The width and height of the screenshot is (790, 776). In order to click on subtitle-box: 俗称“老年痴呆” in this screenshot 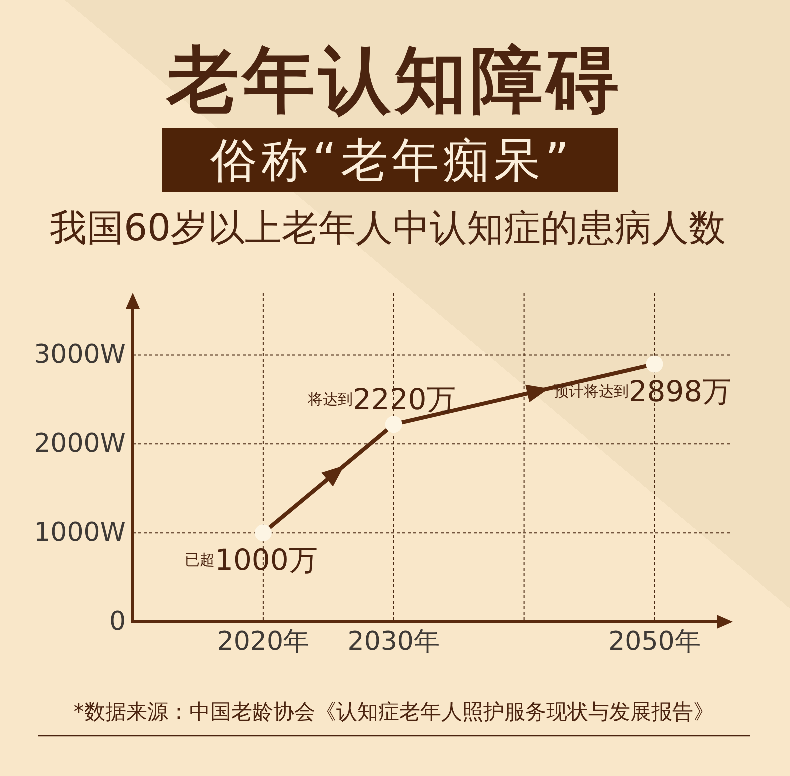, I will do `click(390, 160)`.